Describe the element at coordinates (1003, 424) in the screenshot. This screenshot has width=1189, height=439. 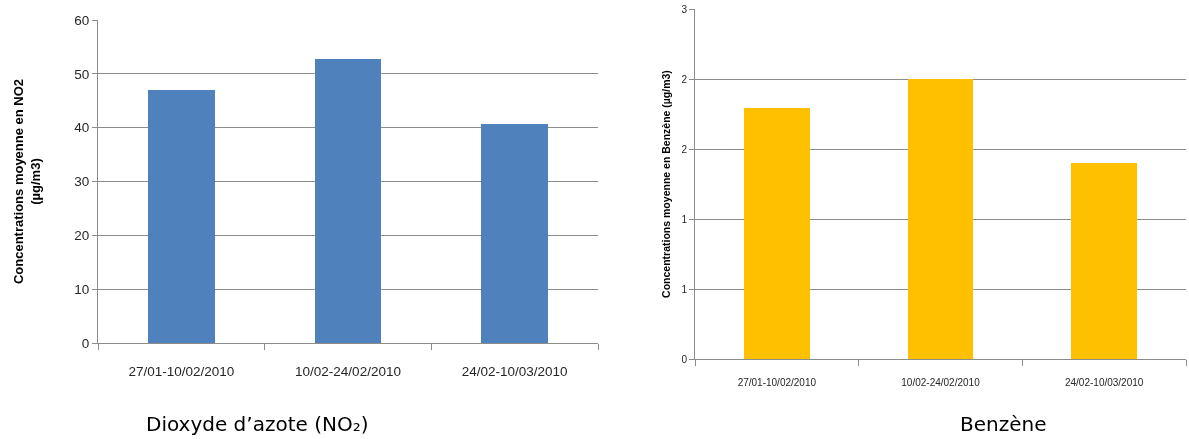
I see `text: Benzène` at that location.